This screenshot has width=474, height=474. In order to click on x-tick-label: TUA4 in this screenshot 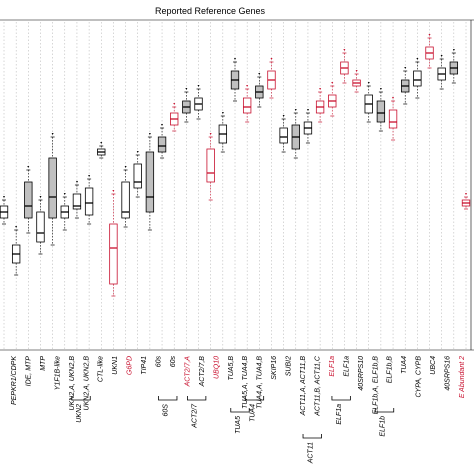, I will do `click(404, 365)`.